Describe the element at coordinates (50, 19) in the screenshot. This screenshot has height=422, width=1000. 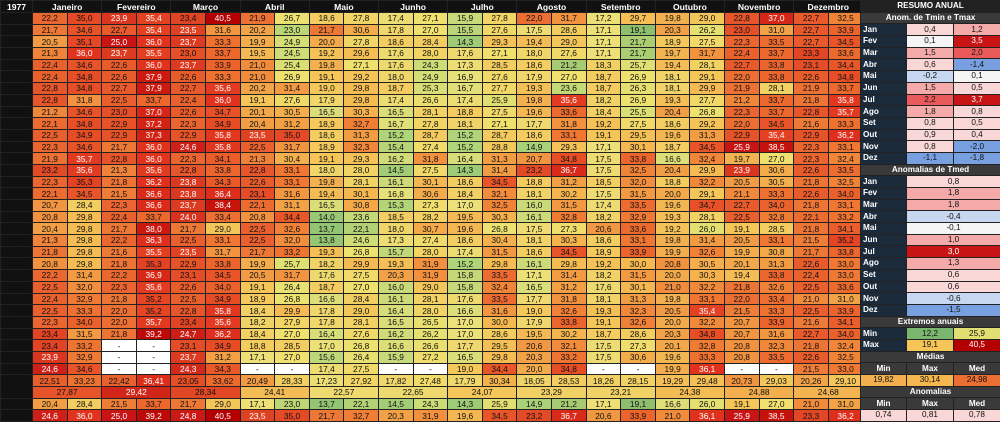
I see `tmin-cell: 22,2` at that location.